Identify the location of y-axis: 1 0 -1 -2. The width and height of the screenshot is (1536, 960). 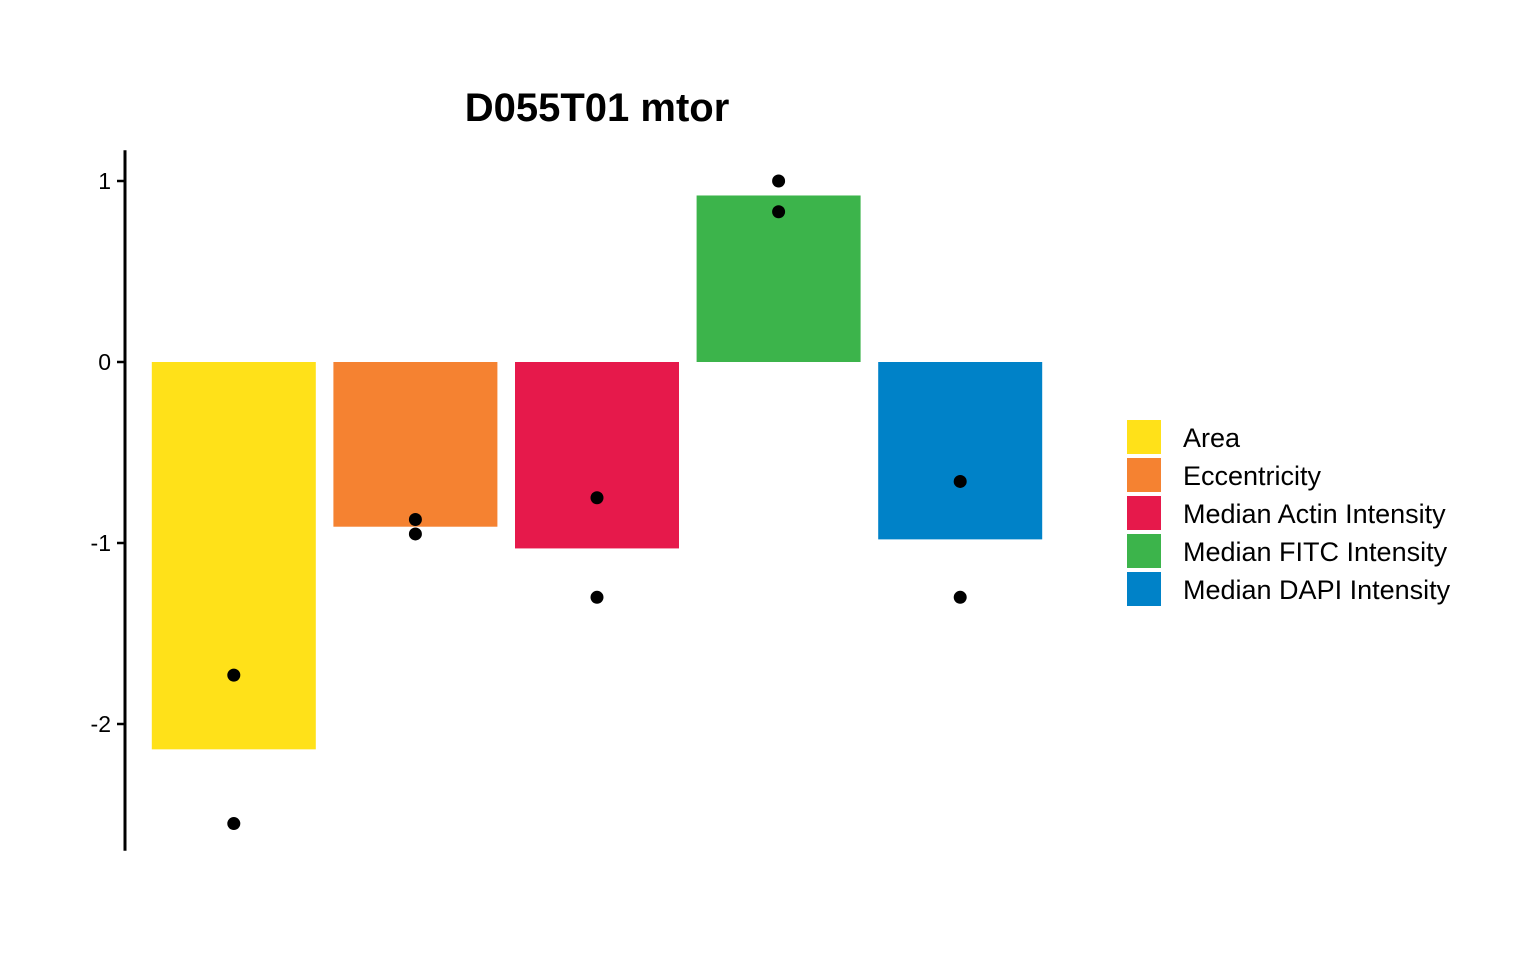
(109, 500).